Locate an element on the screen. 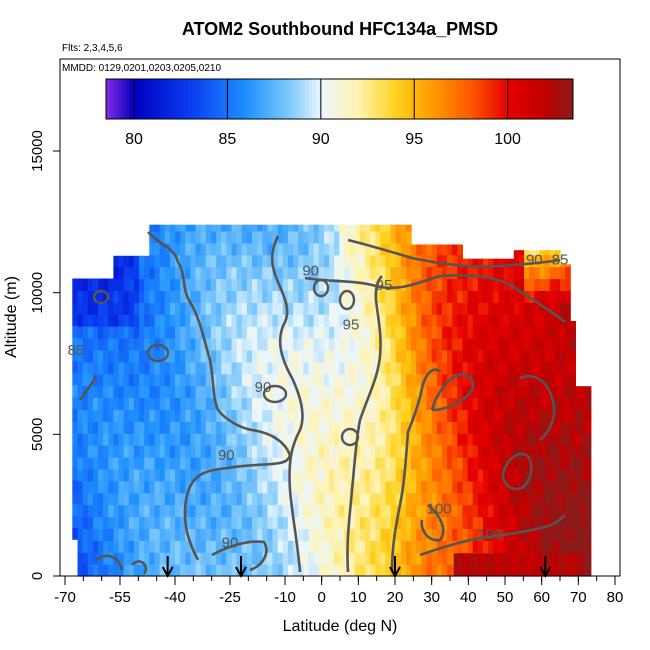 This screenshot has width=650, height=650. contour-line is located at coordinates (109, 562).